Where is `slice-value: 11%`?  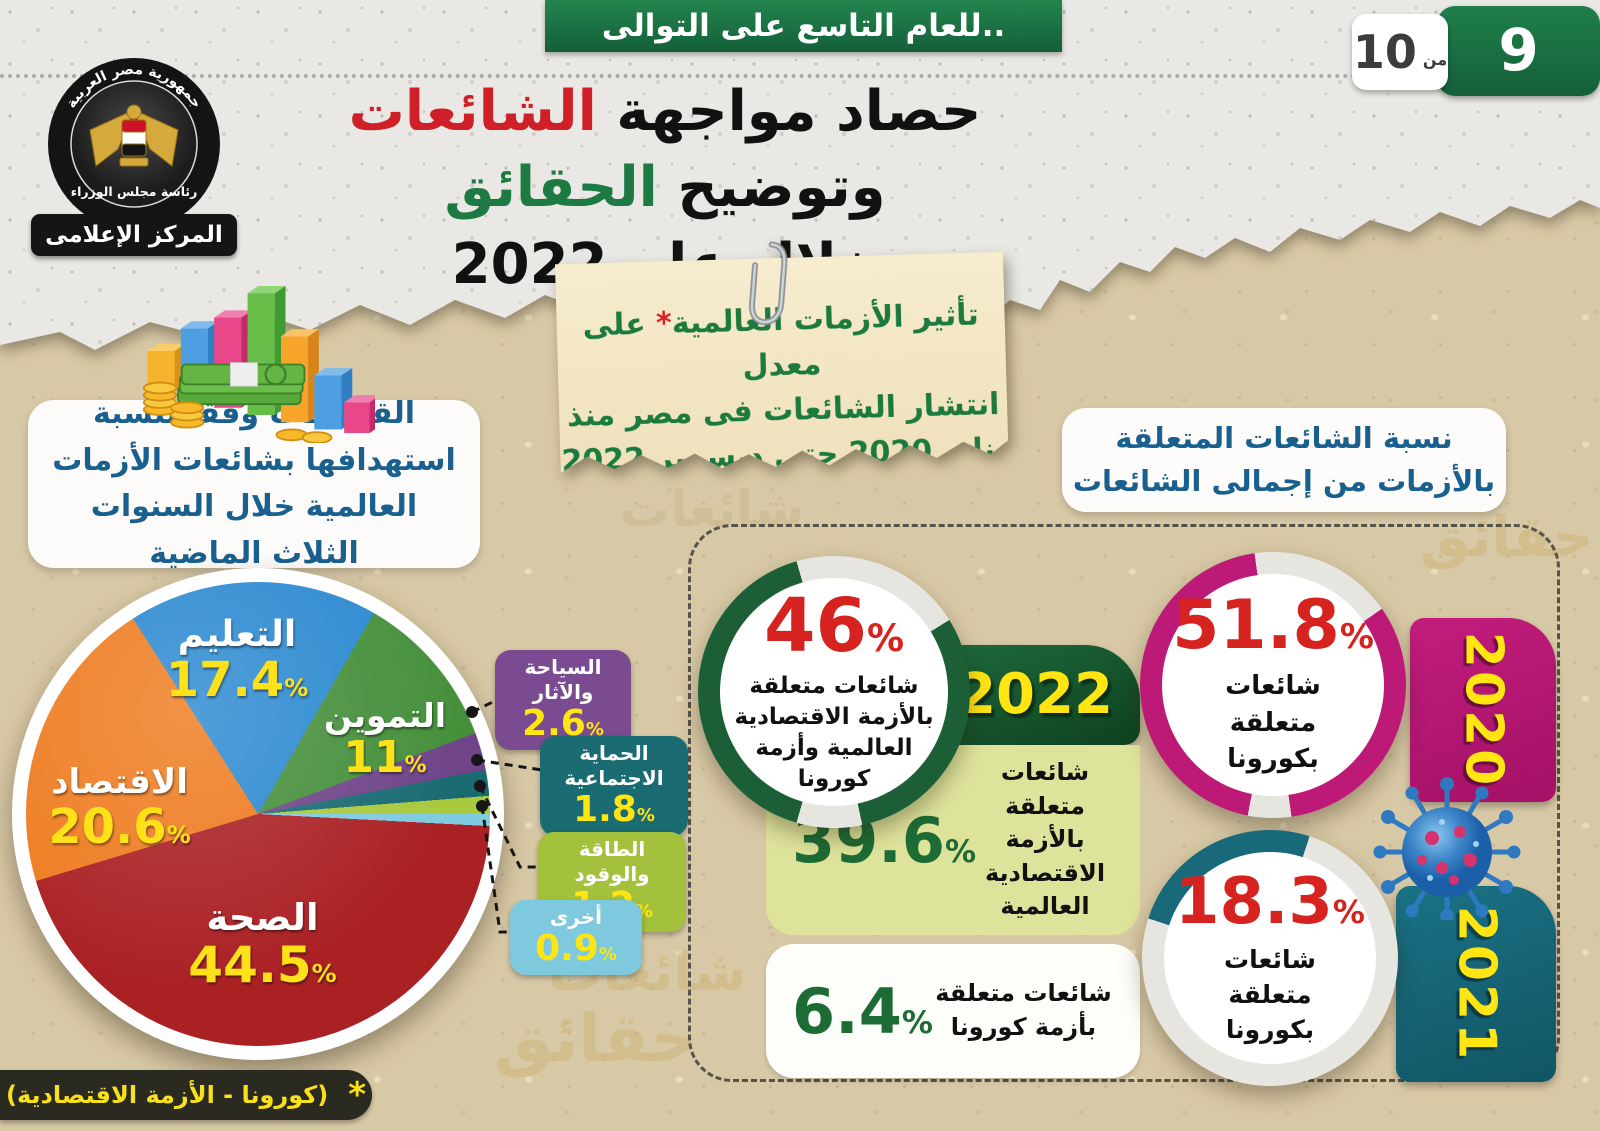 slice-value: 11% is located at coordinates (385, 757).